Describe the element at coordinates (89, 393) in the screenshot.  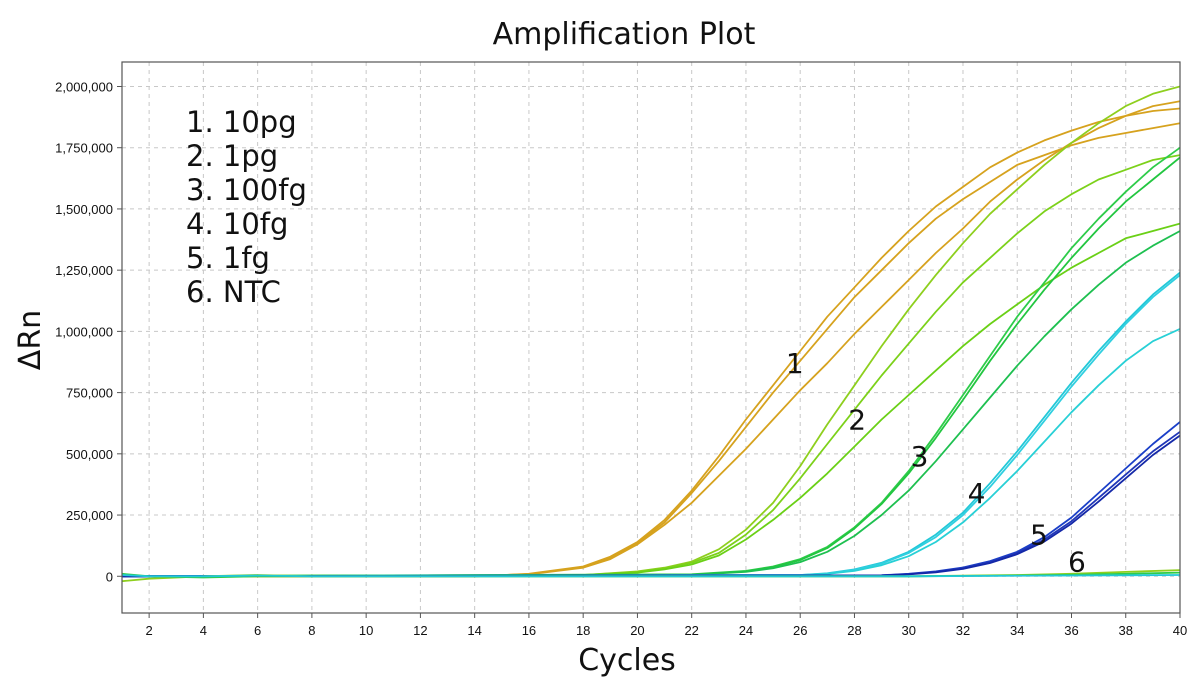
I see `y-tick-label: 750,000` at that location.